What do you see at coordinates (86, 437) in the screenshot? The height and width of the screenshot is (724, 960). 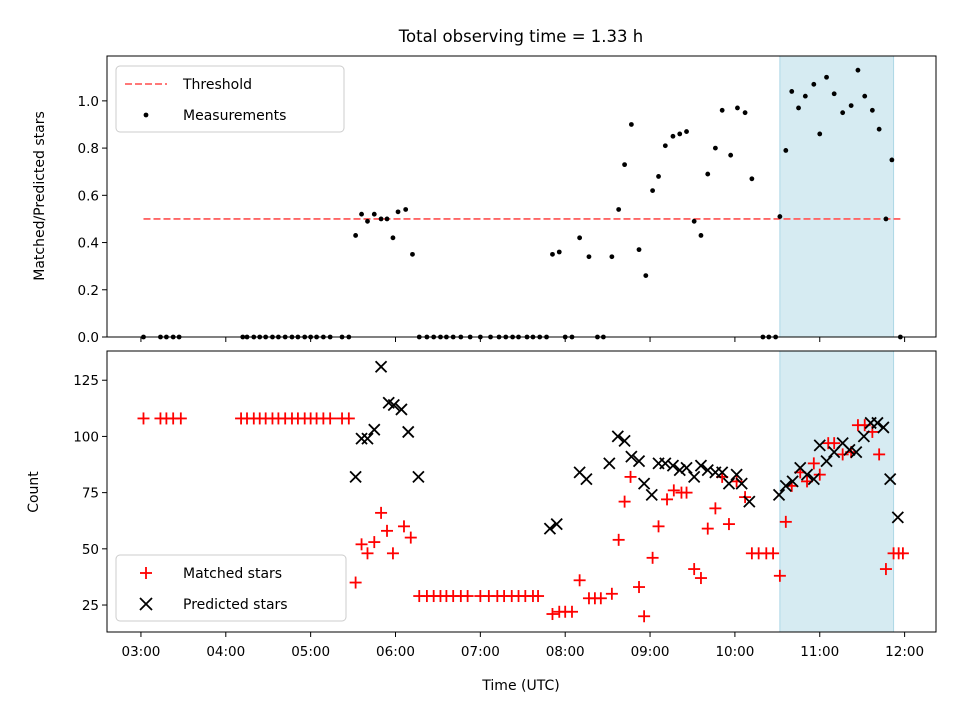 I see `bot-y-tick-label: 100` at bounding box center [86, 437].